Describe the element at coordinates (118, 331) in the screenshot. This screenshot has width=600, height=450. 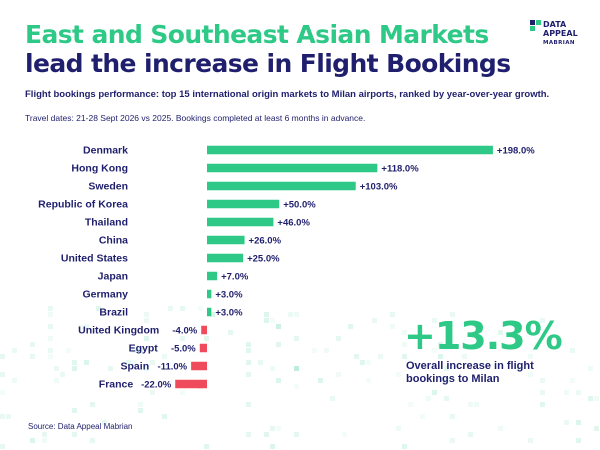
I see `category-label: United Kingdom` at that location.